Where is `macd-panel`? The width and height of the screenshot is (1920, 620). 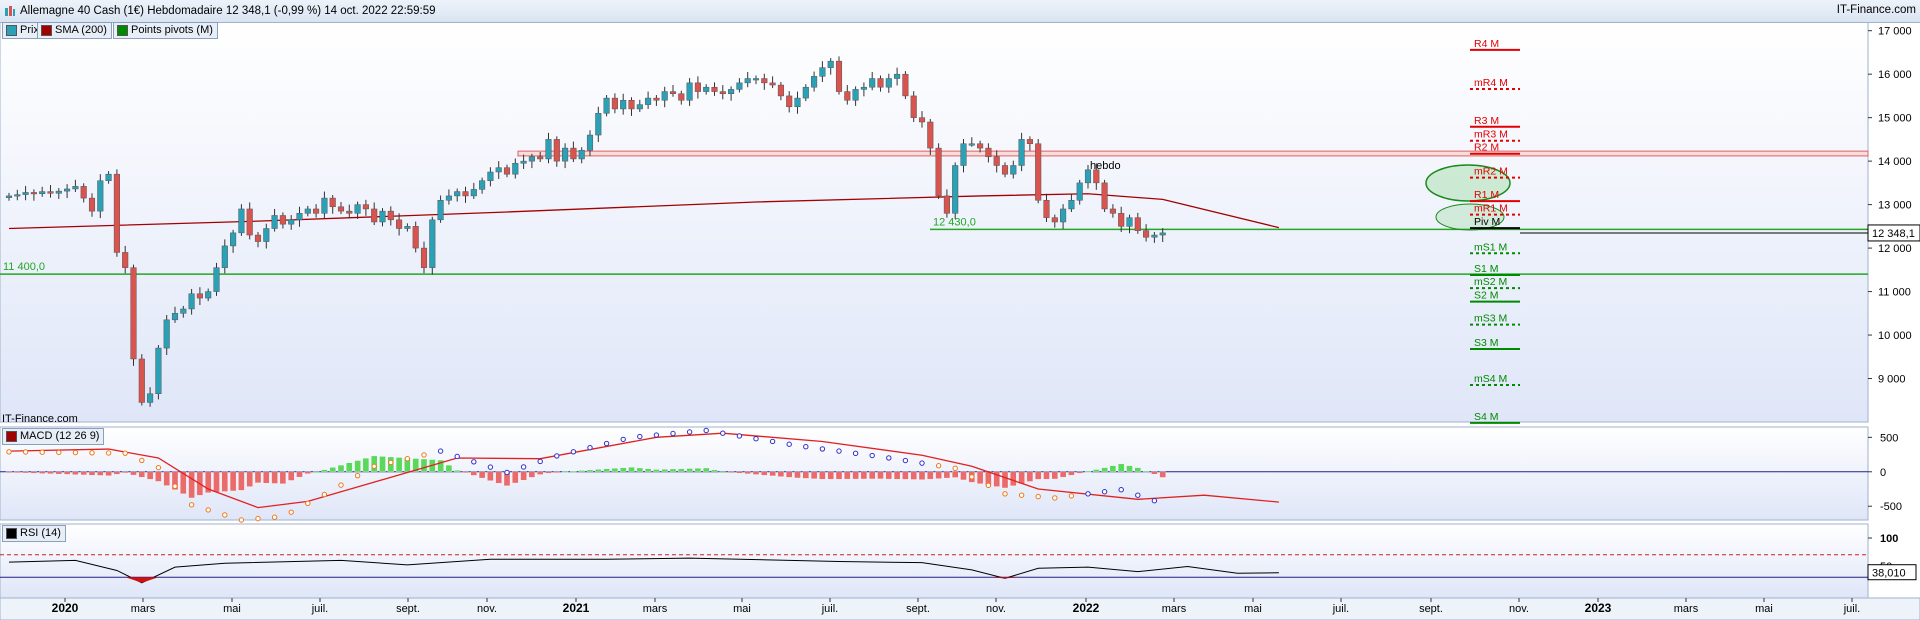
macd-panel is located at coordinates (934, 473).